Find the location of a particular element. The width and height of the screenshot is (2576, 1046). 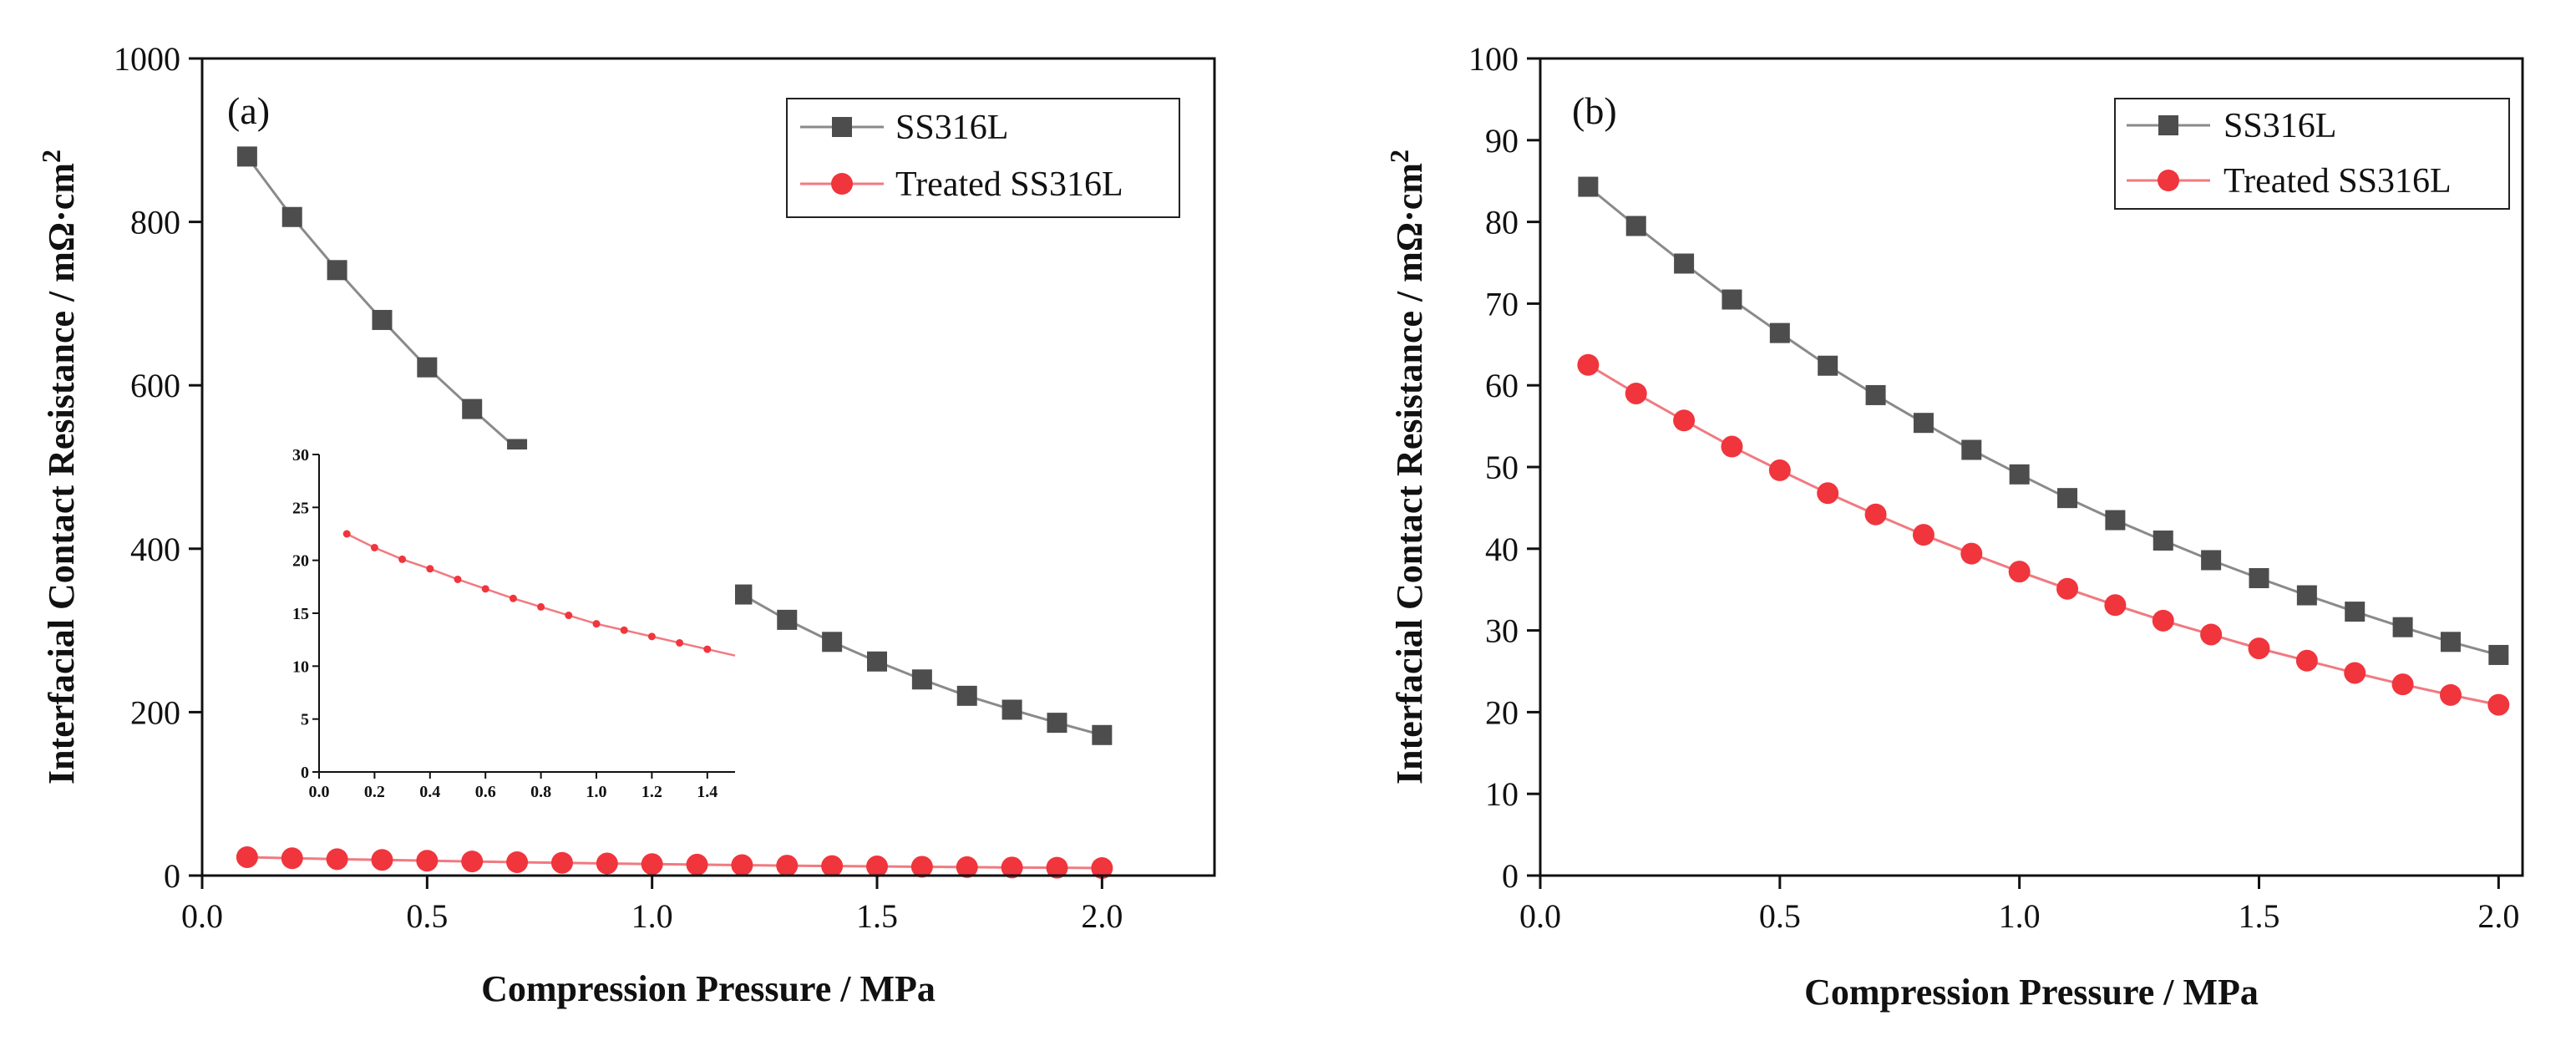

inset-y-tick-label: 20 is located at coordinates (300, 562).